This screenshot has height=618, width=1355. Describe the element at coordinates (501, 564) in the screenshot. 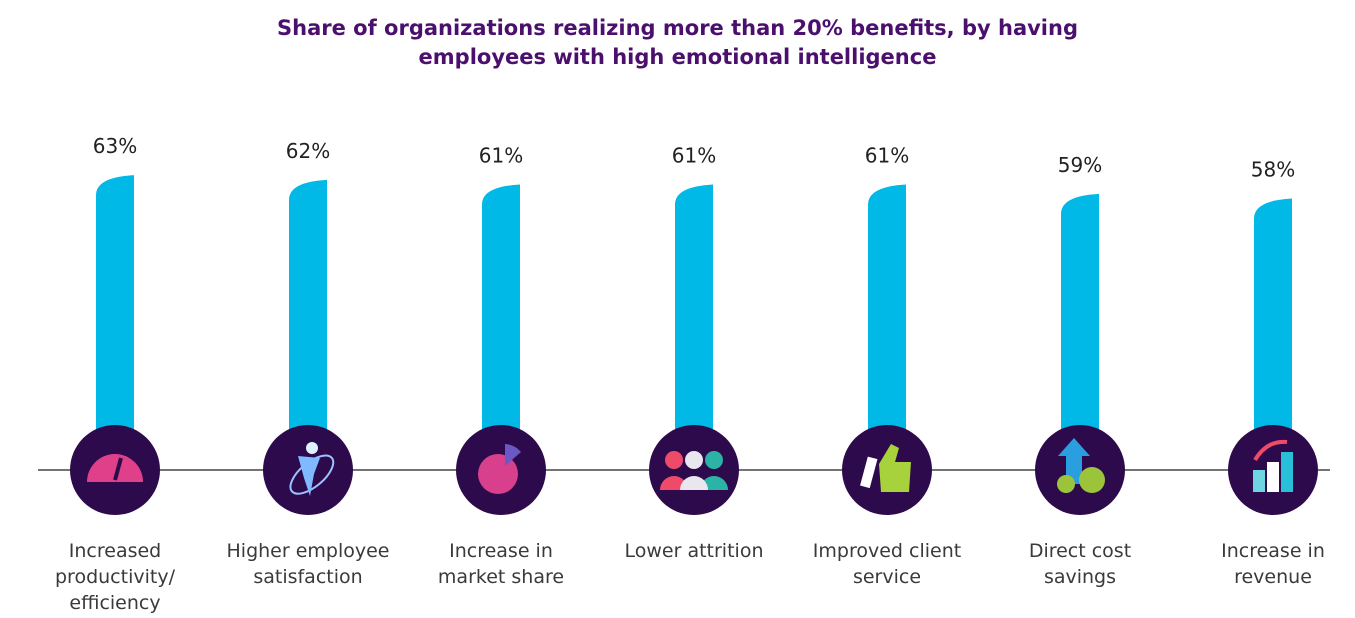

I see `category-label: Increase in market share` at that location.